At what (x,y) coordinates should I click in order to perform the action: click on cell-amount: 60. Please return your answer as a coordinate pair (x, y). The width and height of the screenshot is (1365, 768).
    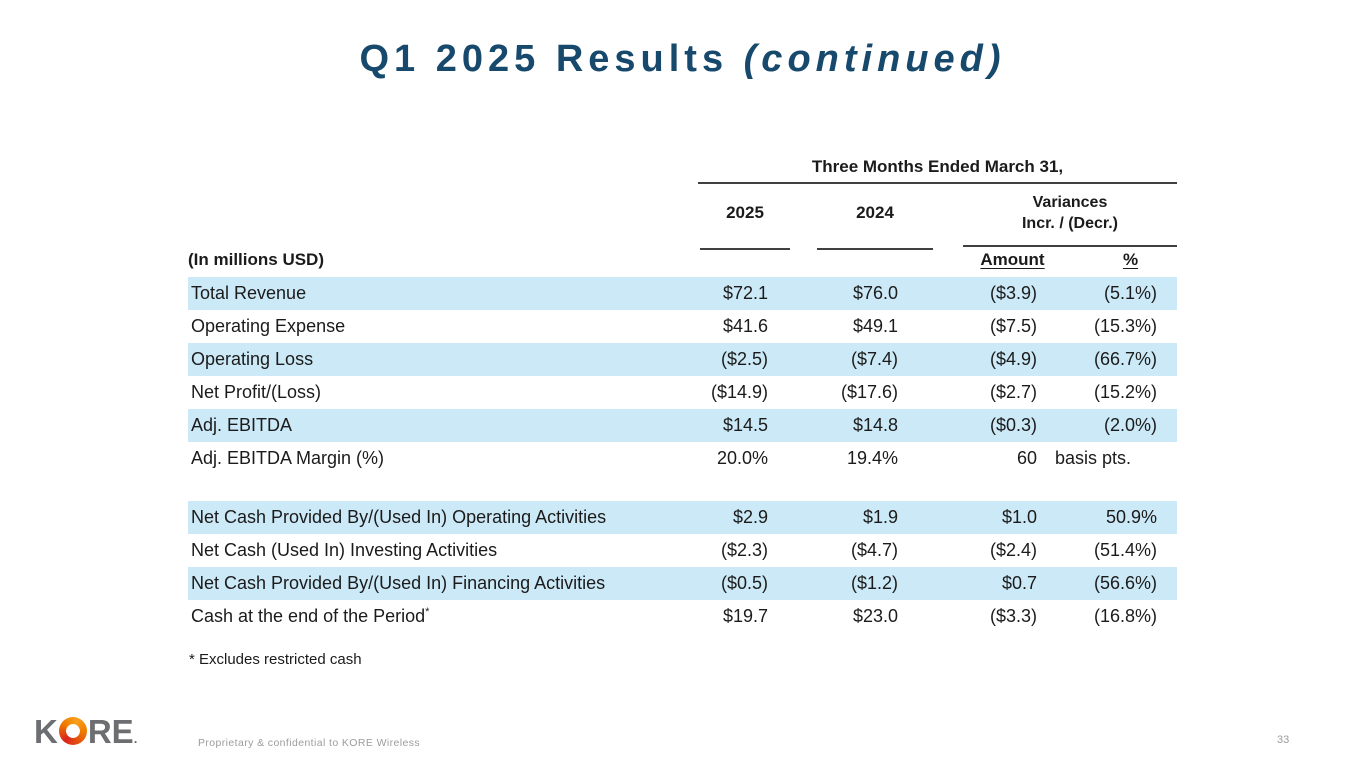
    Looking at the image, I should click on (1026, 458).